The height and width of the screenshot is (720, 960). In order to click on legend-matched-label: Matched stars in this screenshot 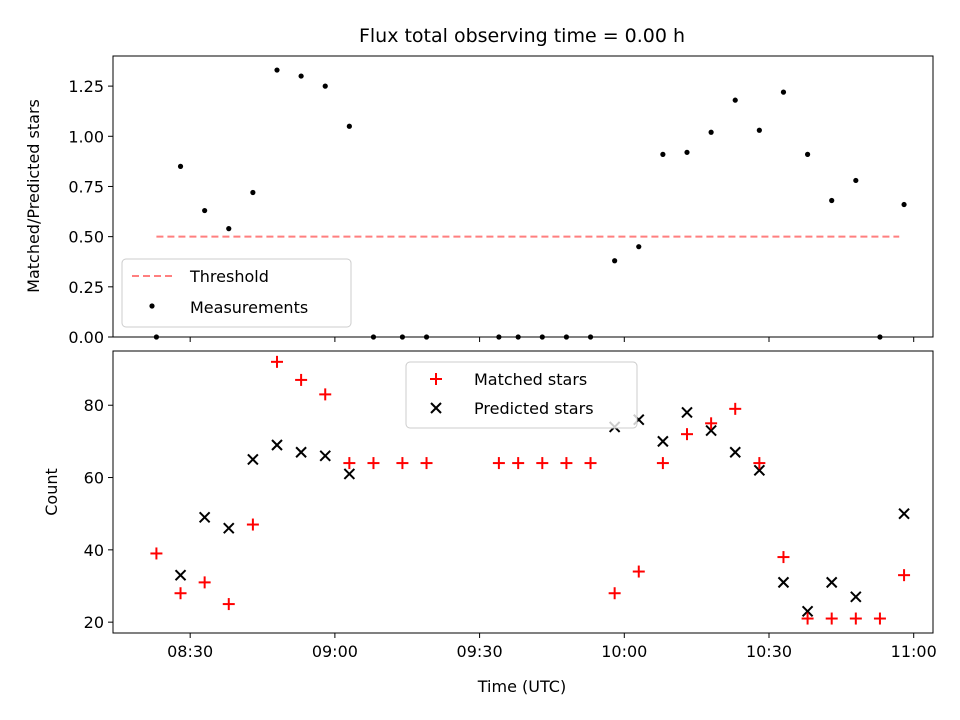, I will do `click(530, 379)`.